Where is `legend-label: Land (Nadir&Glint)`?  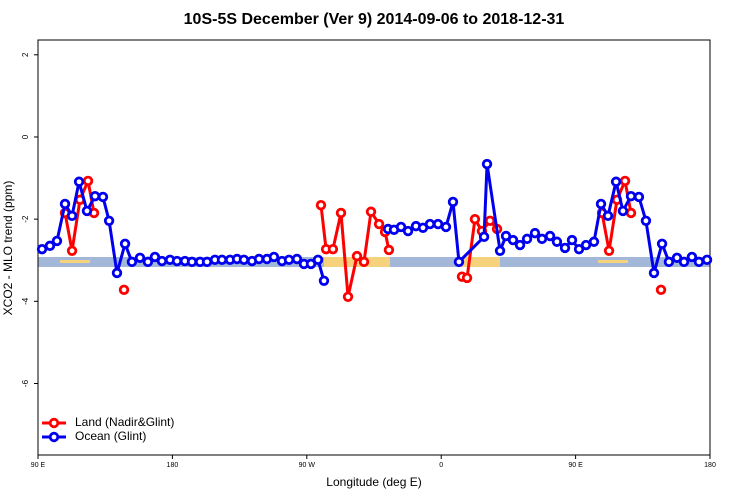 legend-label: Land (Nadir&Glint) is located at coordinates (124, 422).